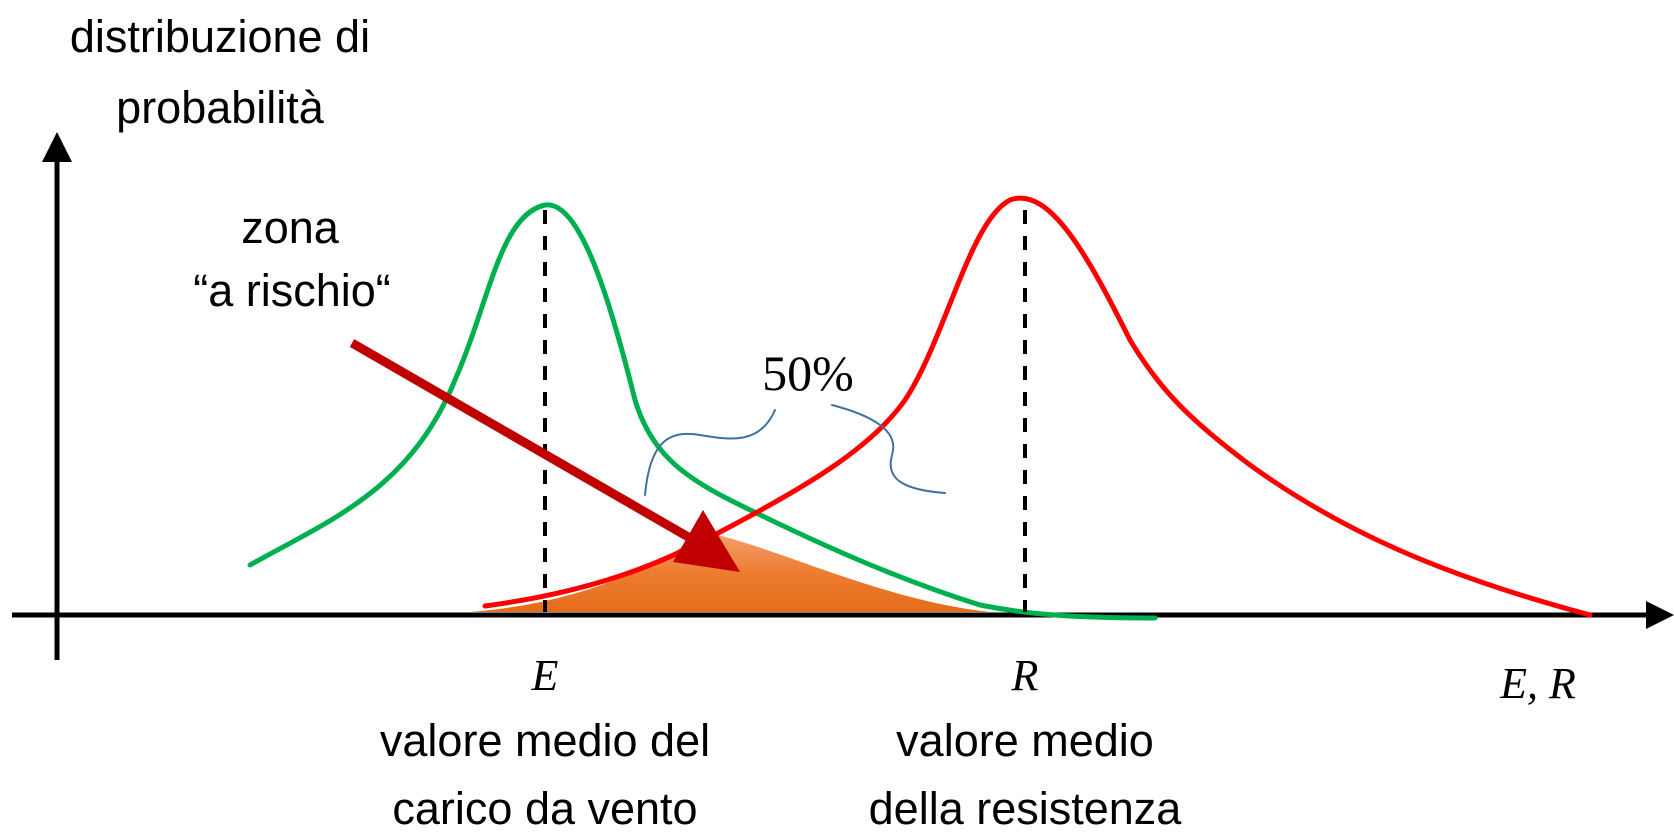 The height and width of the screenshot is (832, 1674). I want to click on risk-zone-label-line2: “a rischio“, so click(292, 290).